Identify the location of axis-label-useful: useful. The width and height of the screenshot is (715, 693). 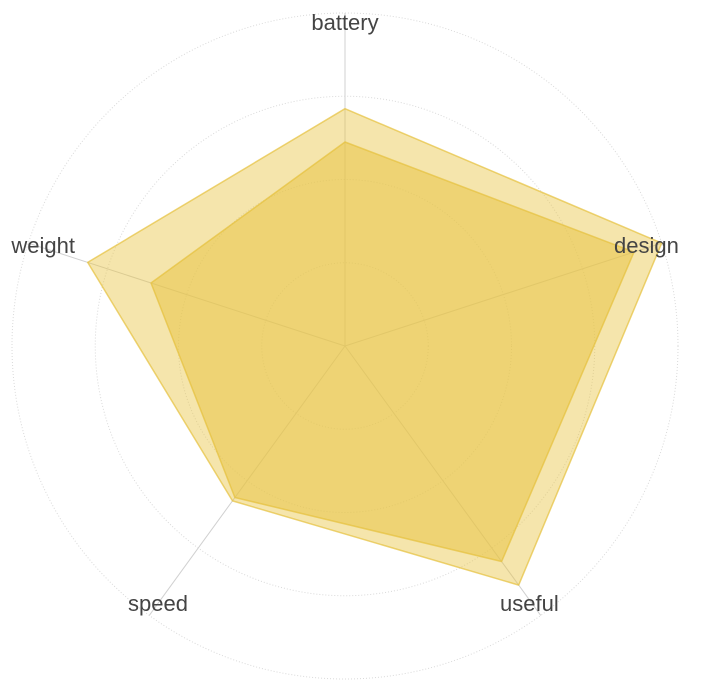
(529, 603).